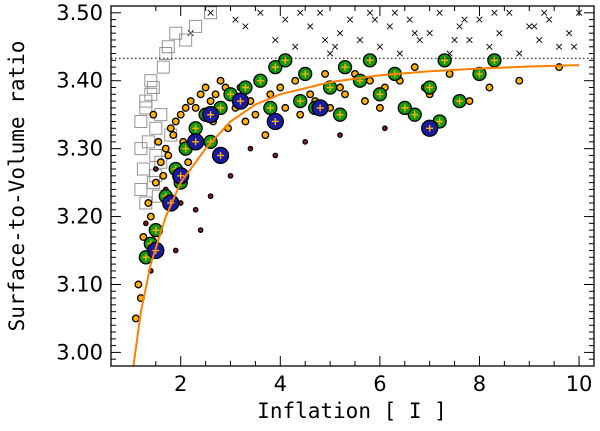 This screenshot has width=600, height=431. Describe the element at coordinates (79, 81) in the screenshot. I see `y-tick-label: 3.40` at that location.